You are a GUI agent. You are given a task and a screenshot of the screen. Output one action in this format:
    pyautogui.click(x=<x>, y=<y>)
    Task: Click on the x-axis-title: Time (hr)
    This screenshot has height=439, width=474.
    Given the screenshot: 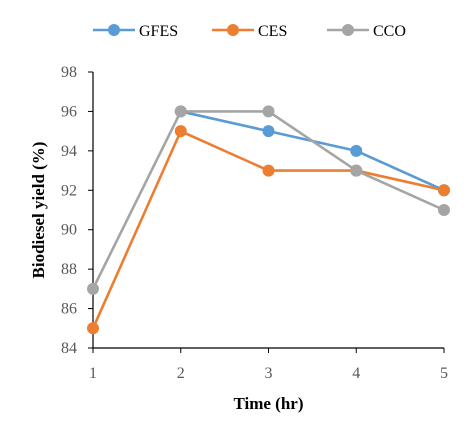 What is the action you would take?
    pyautogui.click(x=268, y=403)
    